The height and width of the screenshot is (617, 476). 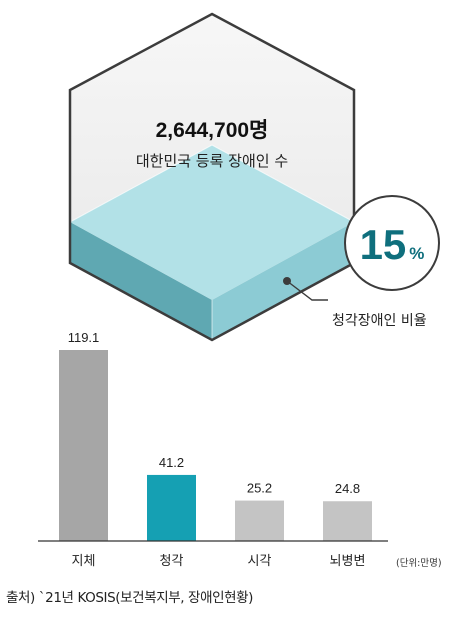 What do you see at coordinates (416, 253) in the screenshot?
I see `badge-percent-unit: %` at bounding box center [416, 253].